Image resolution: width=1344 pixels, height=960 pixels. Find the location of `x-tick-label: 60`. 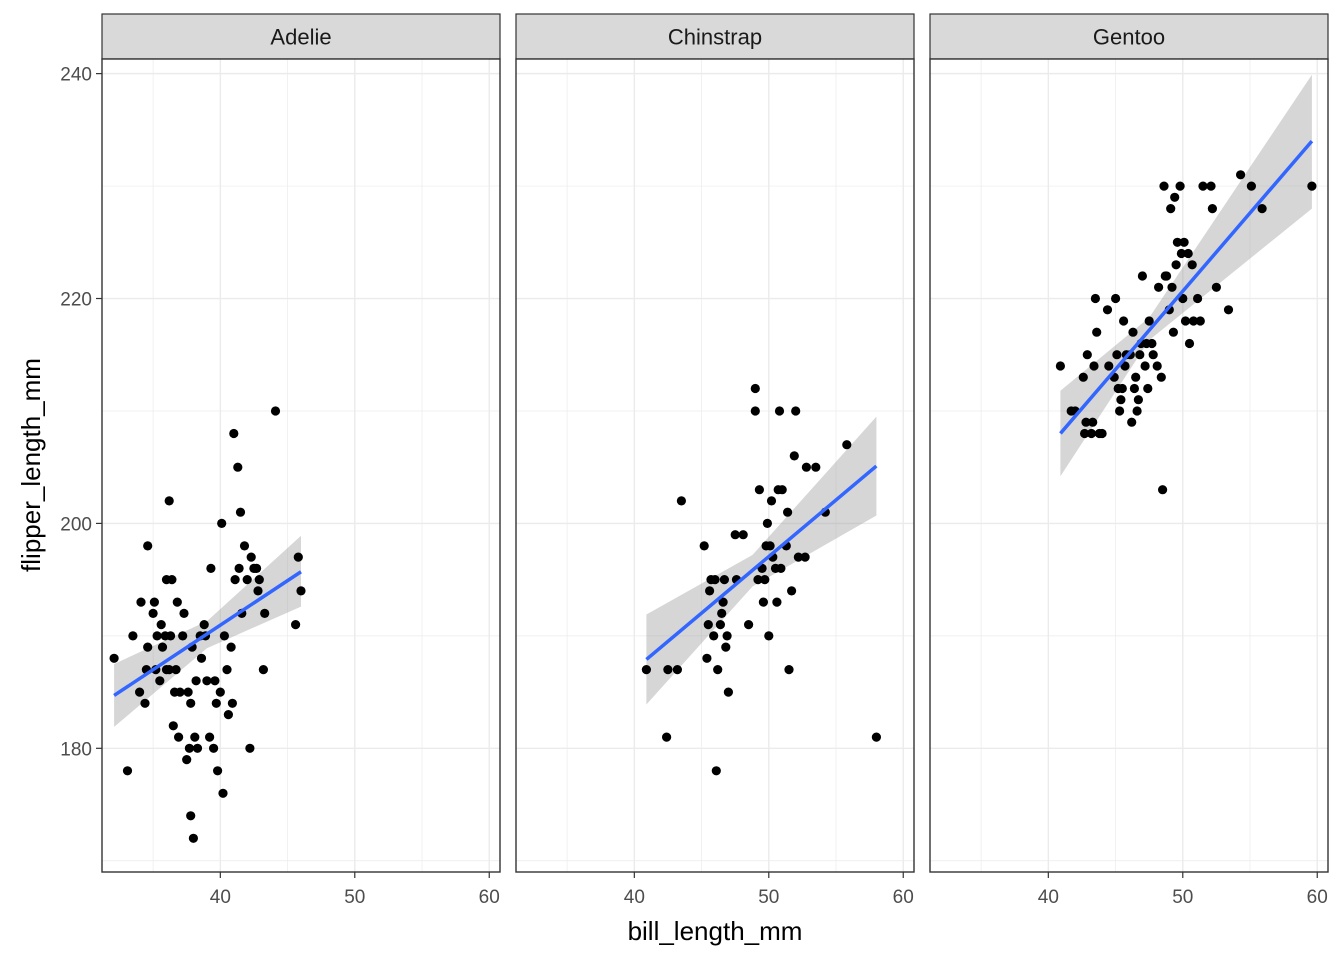

x-tick-label: 60 is located at coordinates (1317, 897).